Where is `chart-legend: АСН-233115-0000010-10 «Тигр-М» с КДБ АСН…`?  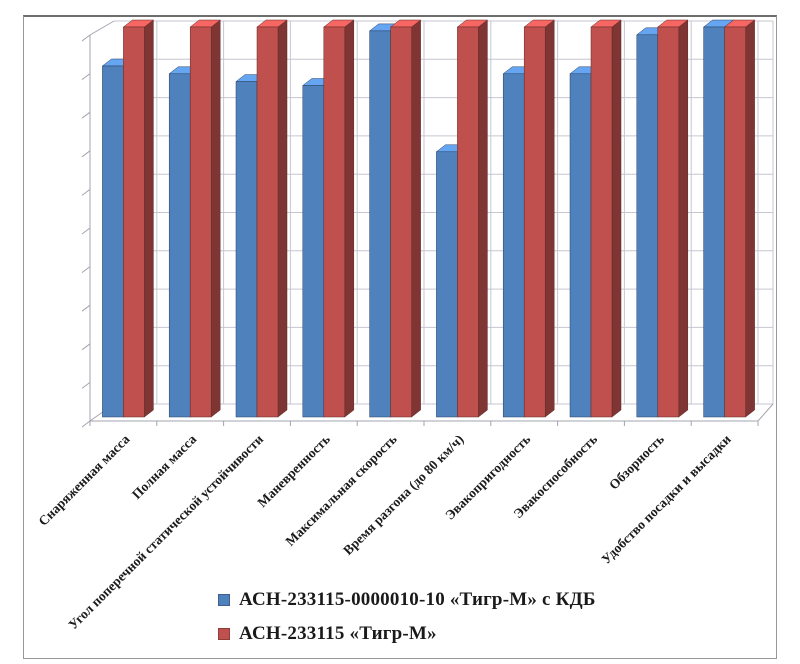
chart-legend: АСН-233115-0000010-10 «Тигр-М» с КДБ АСН… is located at coordinates (407, 617).